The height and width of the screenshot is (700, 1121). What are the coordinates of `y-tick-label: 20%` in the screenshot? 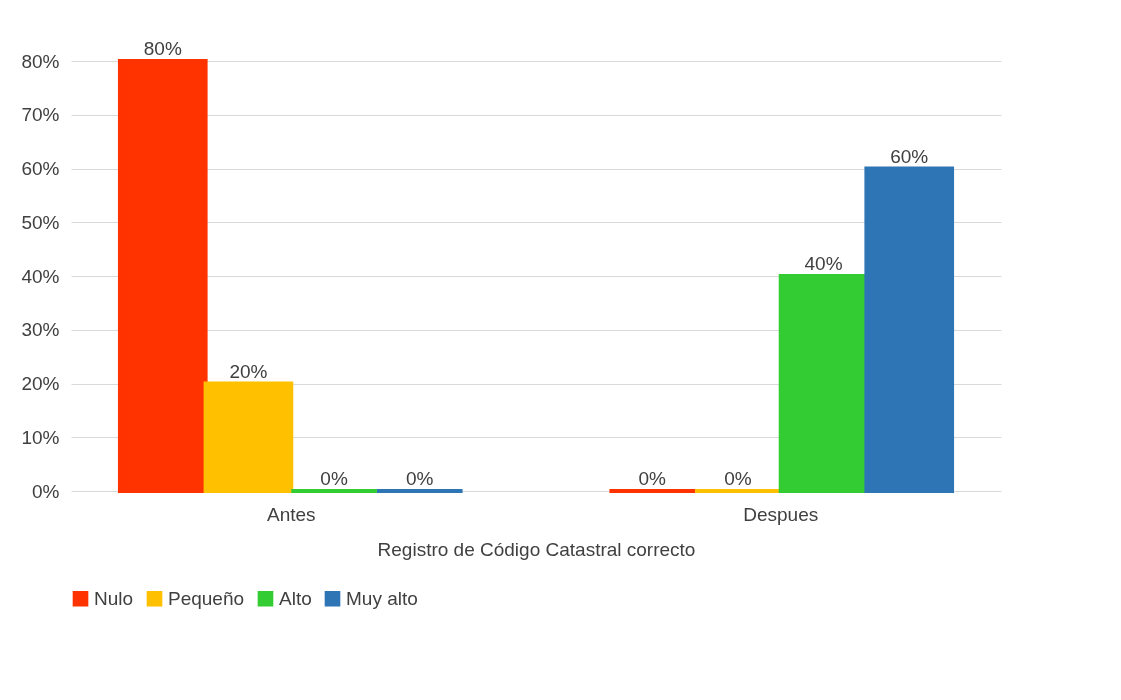 It's located at (40, 383).